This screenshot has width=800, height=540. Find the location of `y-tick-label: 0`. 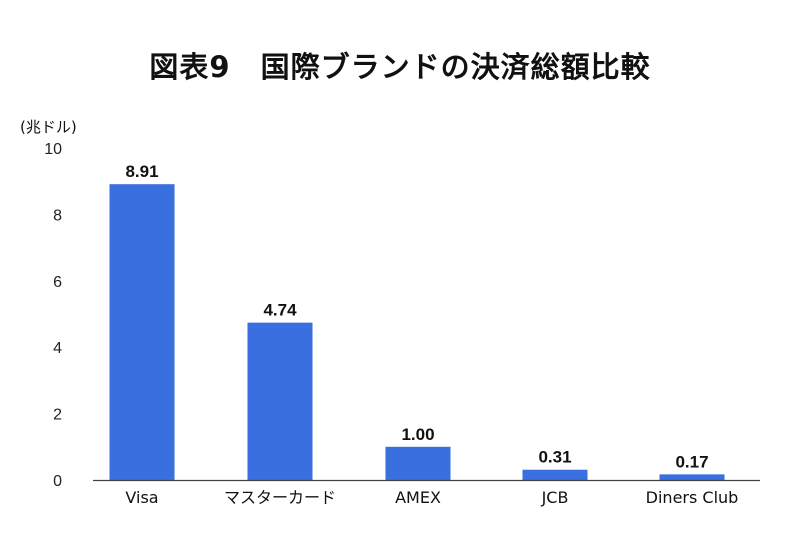

y-tick-label: 0 is located at coordinates (57, 481).